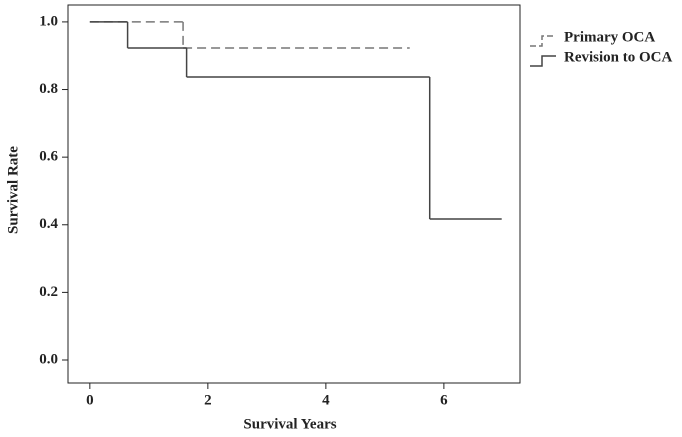 The image size is (682, 437). Describe the element at coordinates (13, 190) in the screenshot. I see `y-axis-title: Survival Rate` at that location.